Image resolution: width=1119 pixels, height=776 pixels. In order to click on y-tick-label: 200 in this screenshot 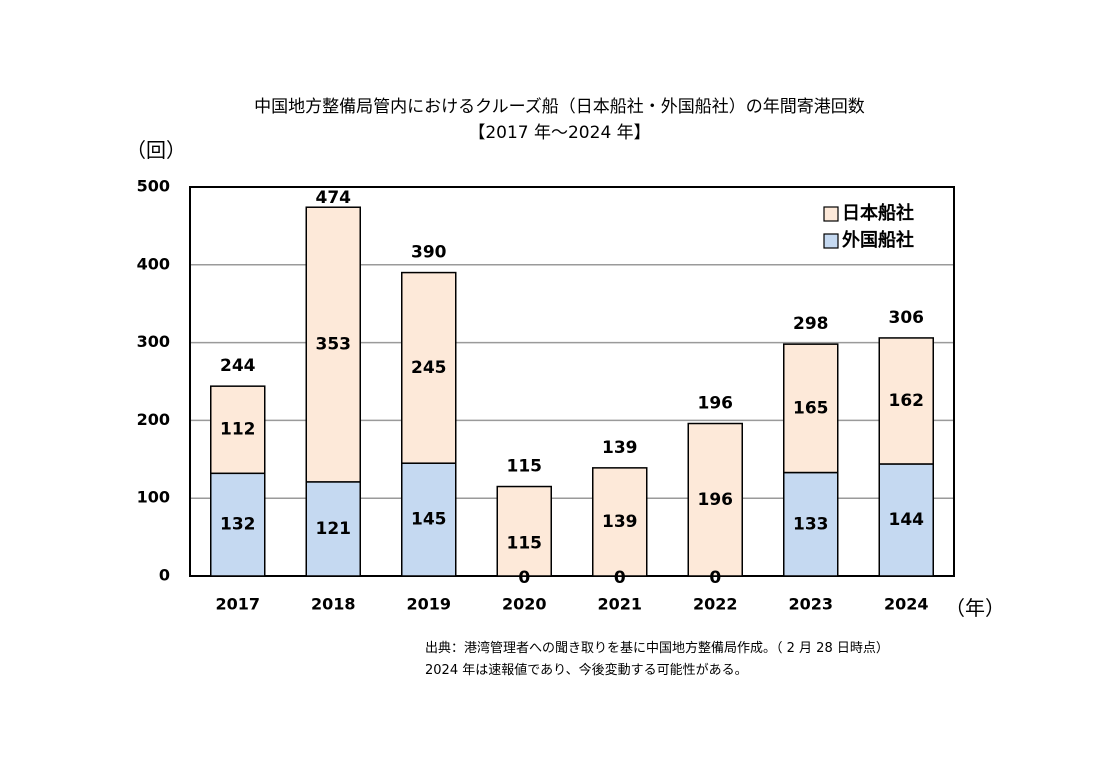, I will do `click(153, 419)`.